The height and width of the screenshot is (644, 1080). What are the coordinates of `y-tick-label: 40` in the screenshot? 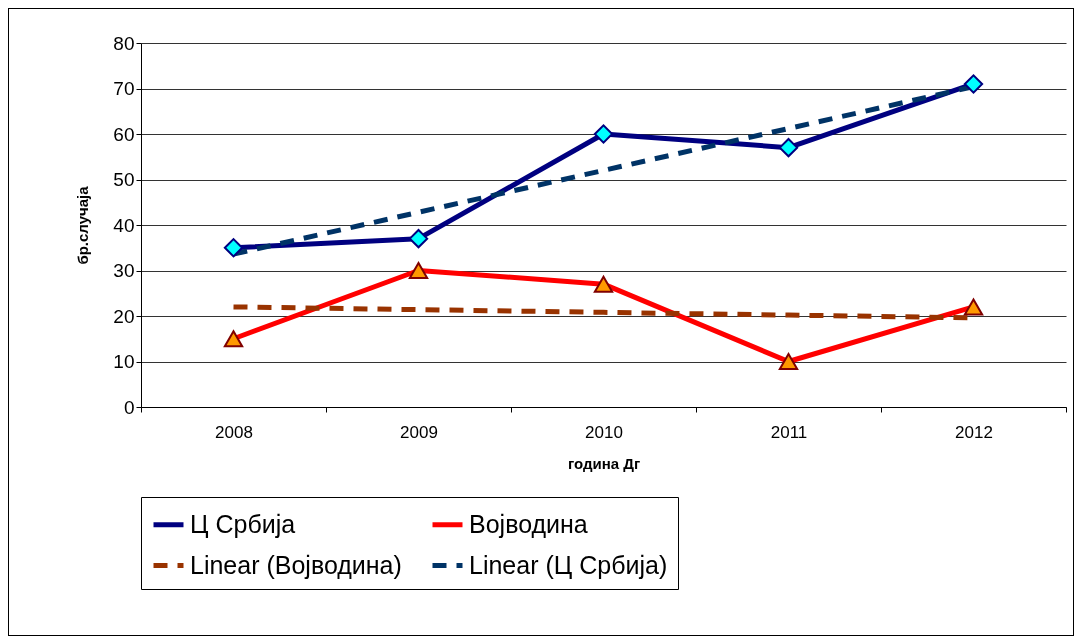 It's located at (124, 225).